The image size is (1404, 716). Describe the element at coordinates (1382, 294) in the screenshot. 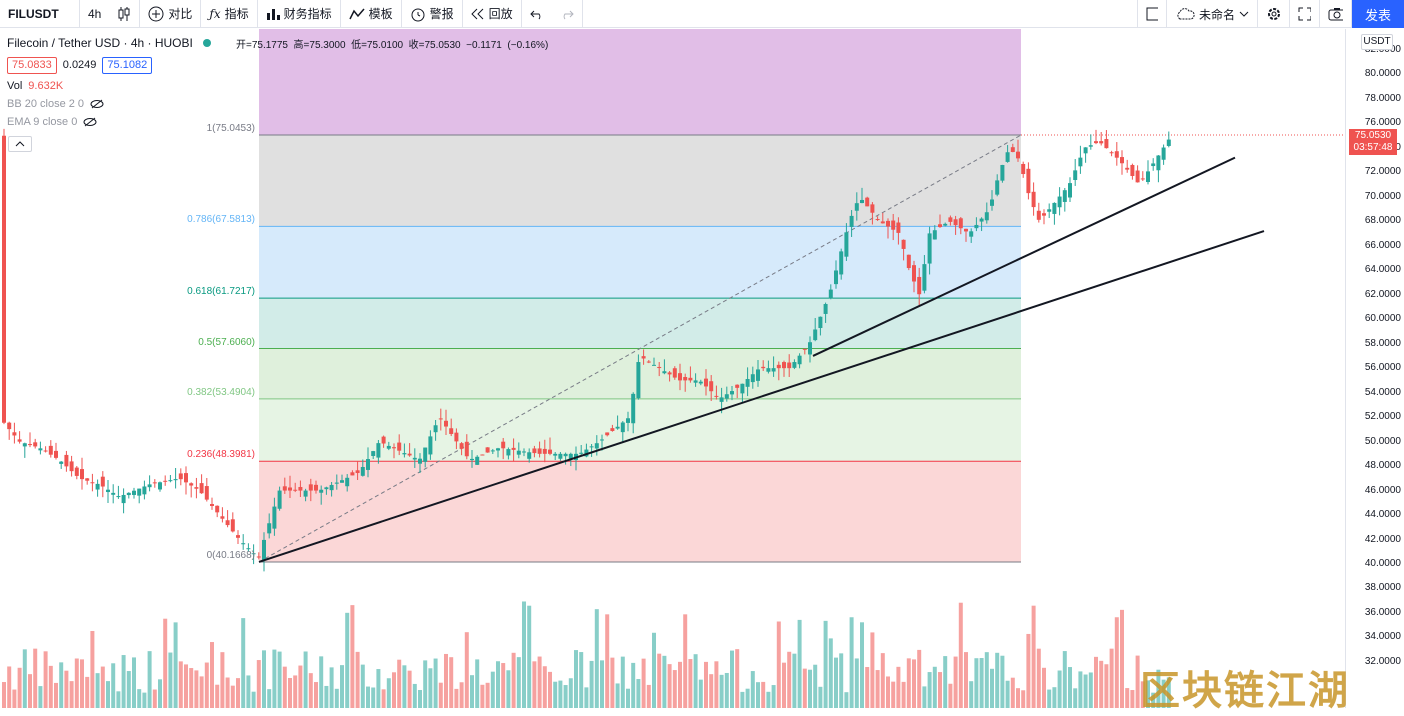

I see `price-tick: 62.0000` at that location.